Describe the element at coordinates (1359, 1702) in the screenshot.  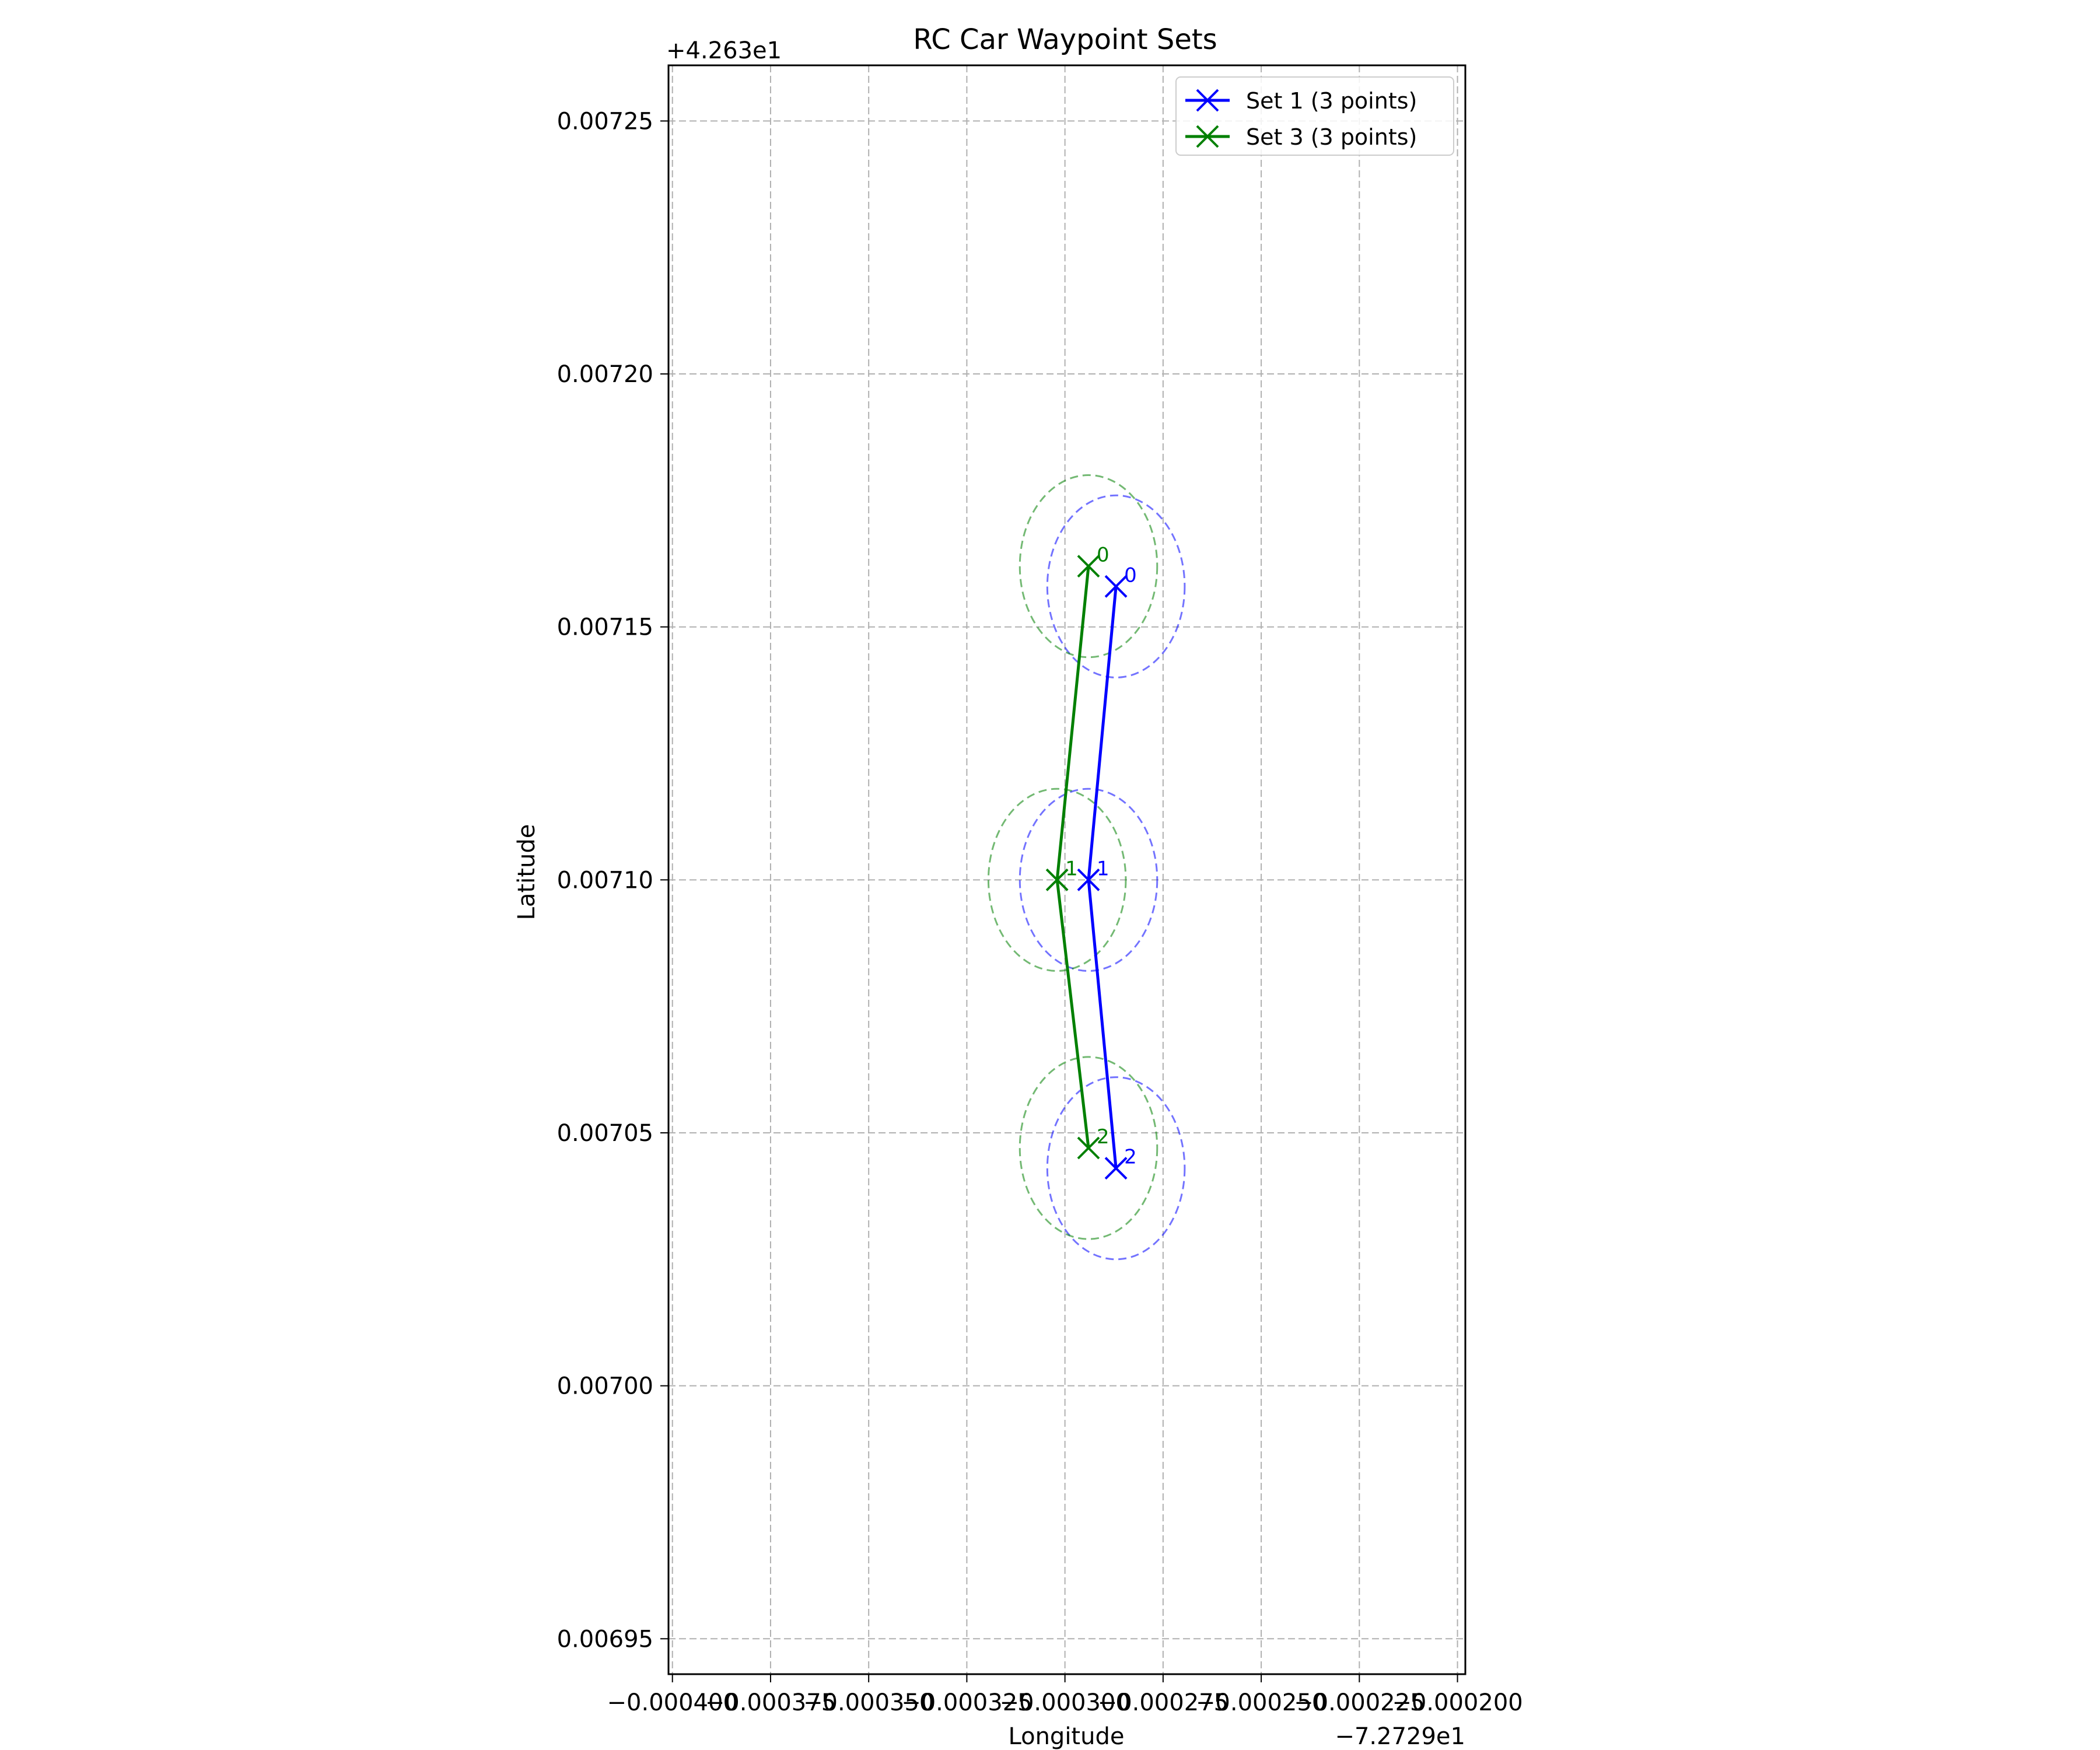
I see `x-tick-label: −0.000225` at that location.